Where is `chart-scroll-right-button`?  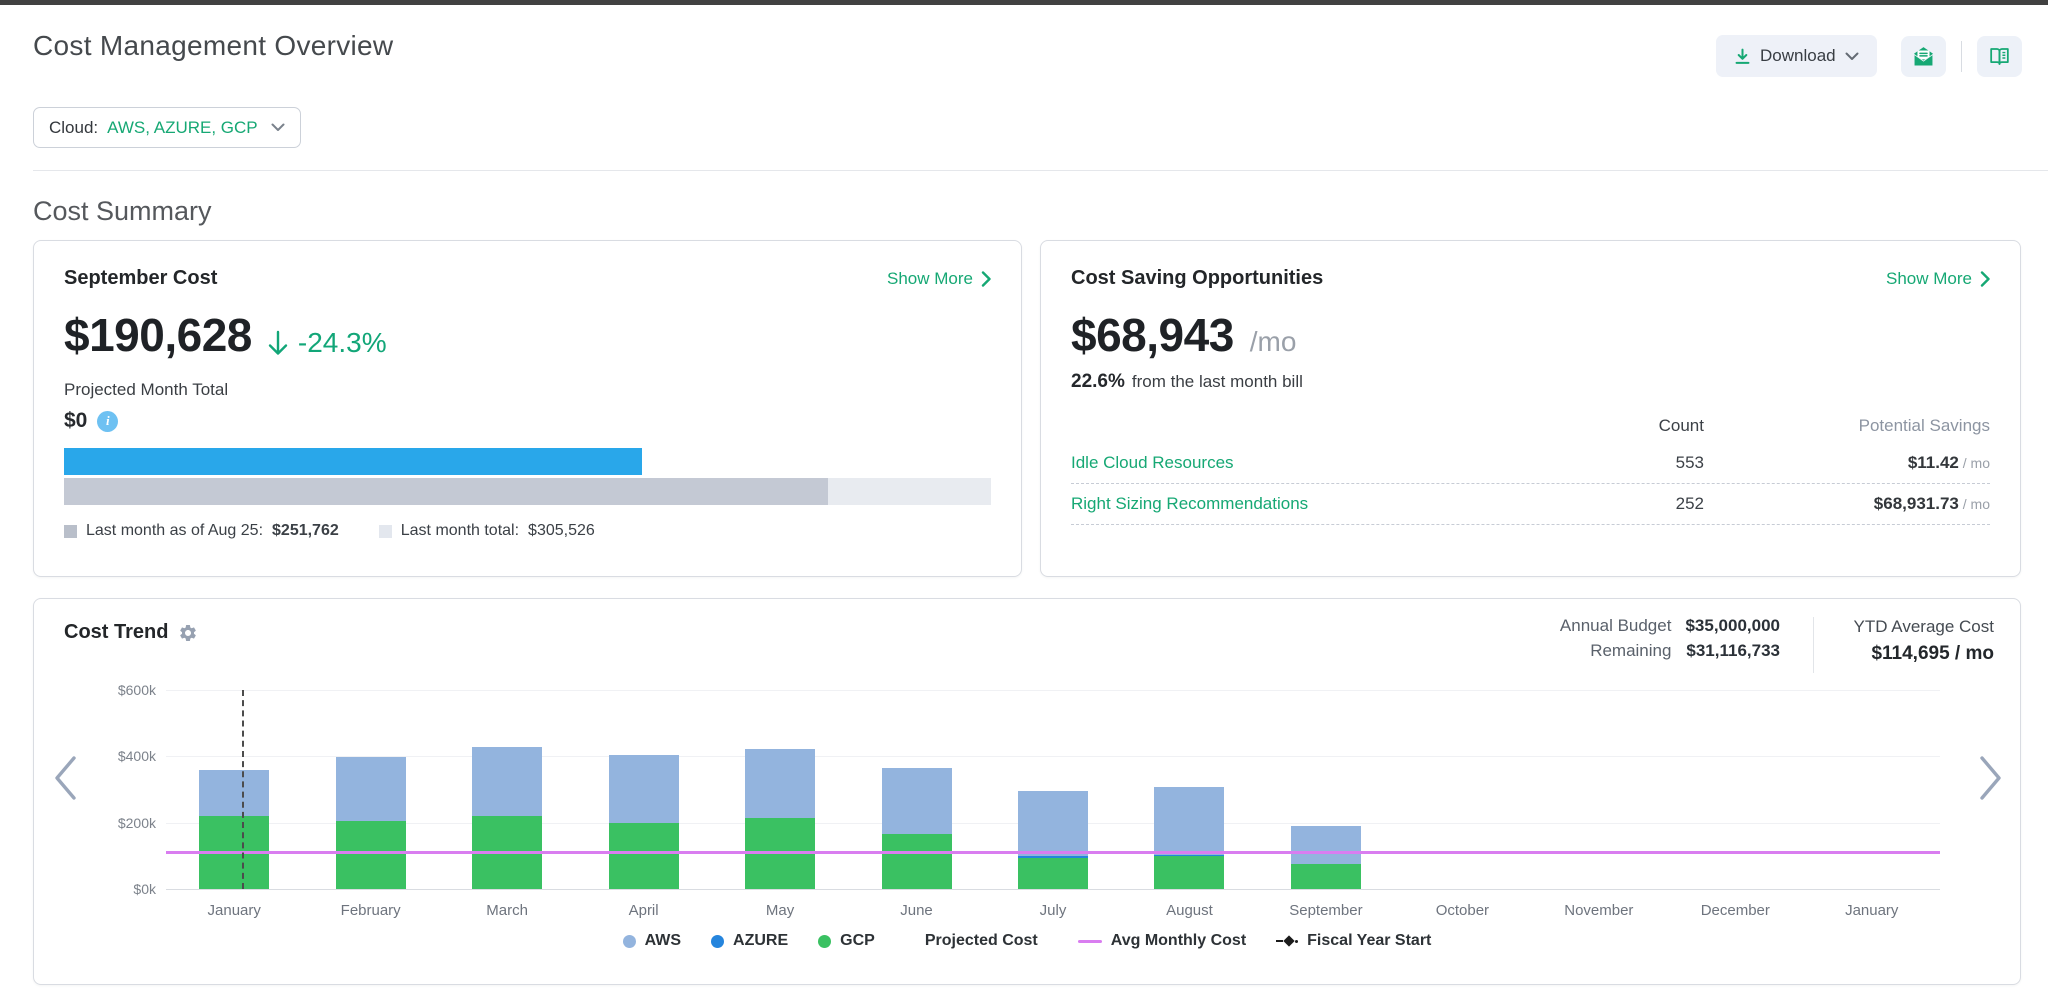
chart-scroll-right-button is located at coordinates (1991, 779).